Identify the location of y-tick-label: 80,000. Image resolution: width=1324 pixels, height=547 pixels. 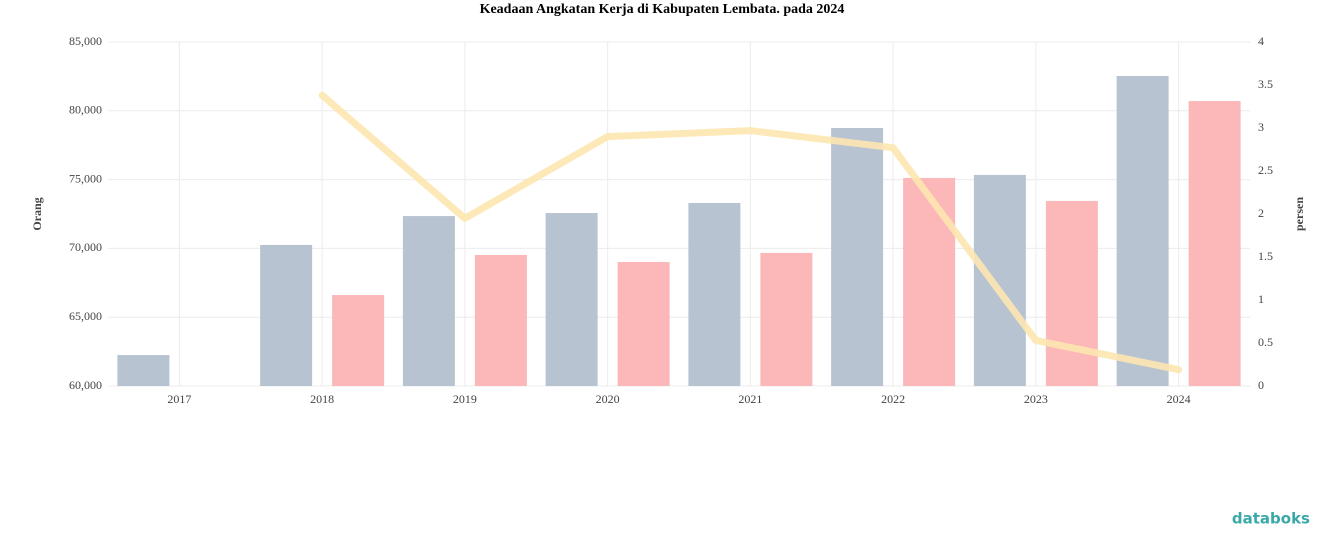
(85, 110).